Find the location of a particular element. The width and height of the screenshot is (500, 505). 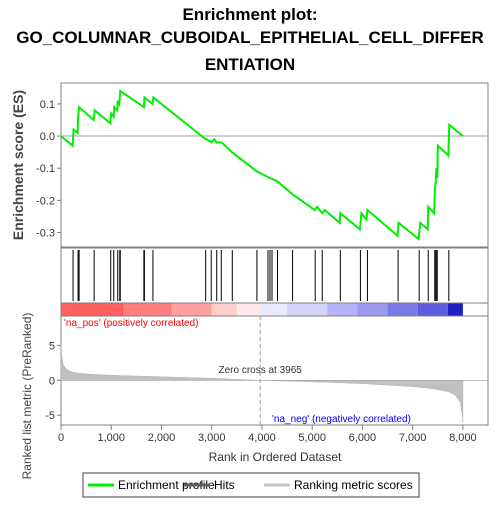

rank-color-bar is located at coordinates (262, 309).